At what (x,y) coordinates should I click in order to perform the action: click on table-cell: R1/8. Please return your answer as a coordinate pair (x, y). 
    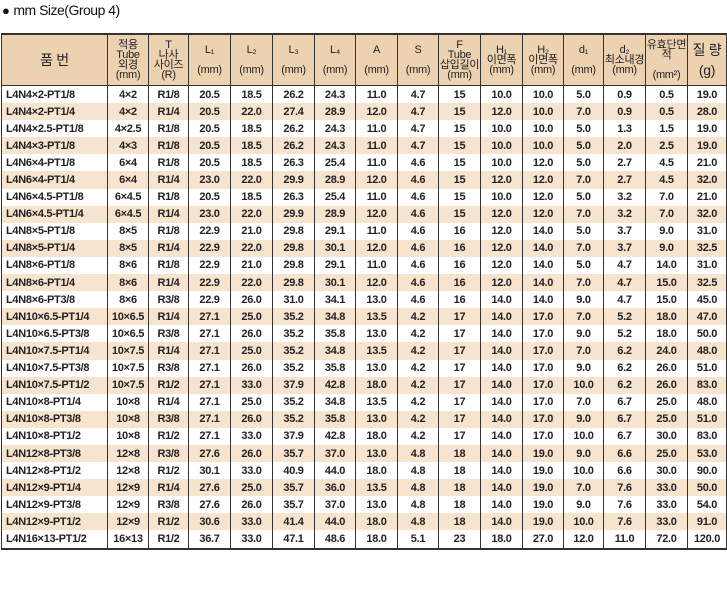
    Looking at the image, I should click on (168, 231).